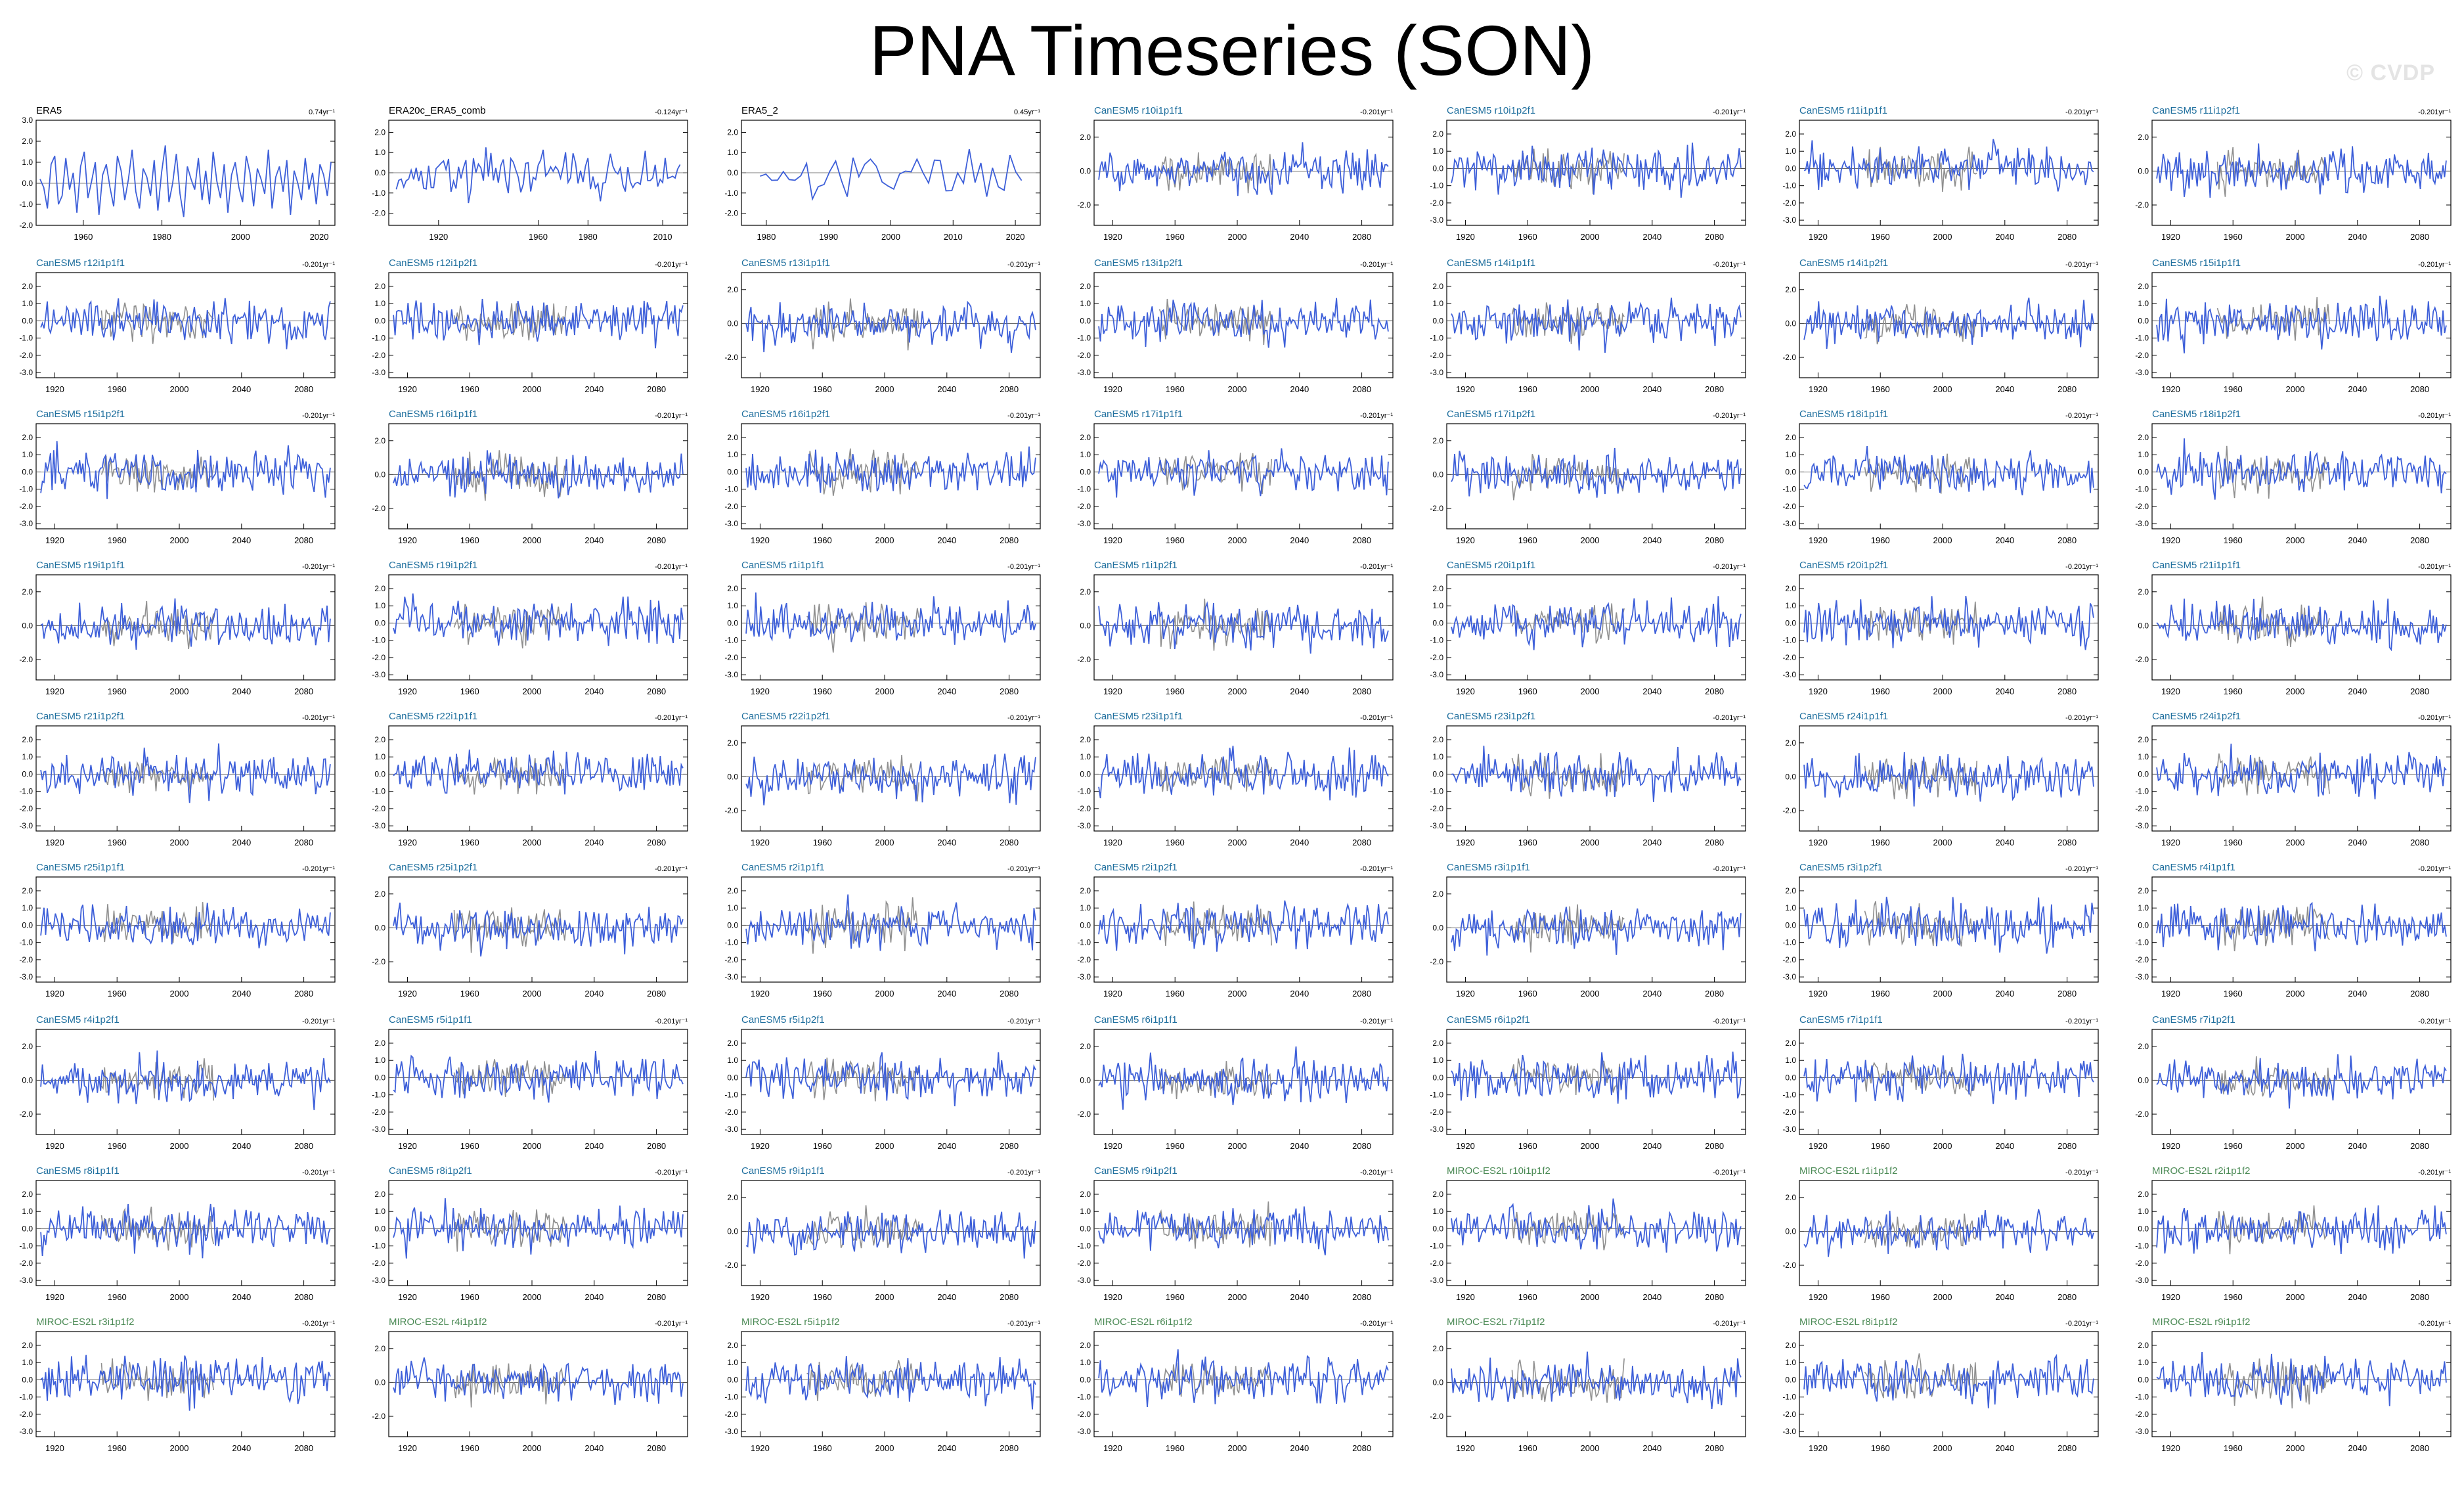 The image size is (2464, 1505). I want to click on y-tick-label: 3.0, so click(27, 121).